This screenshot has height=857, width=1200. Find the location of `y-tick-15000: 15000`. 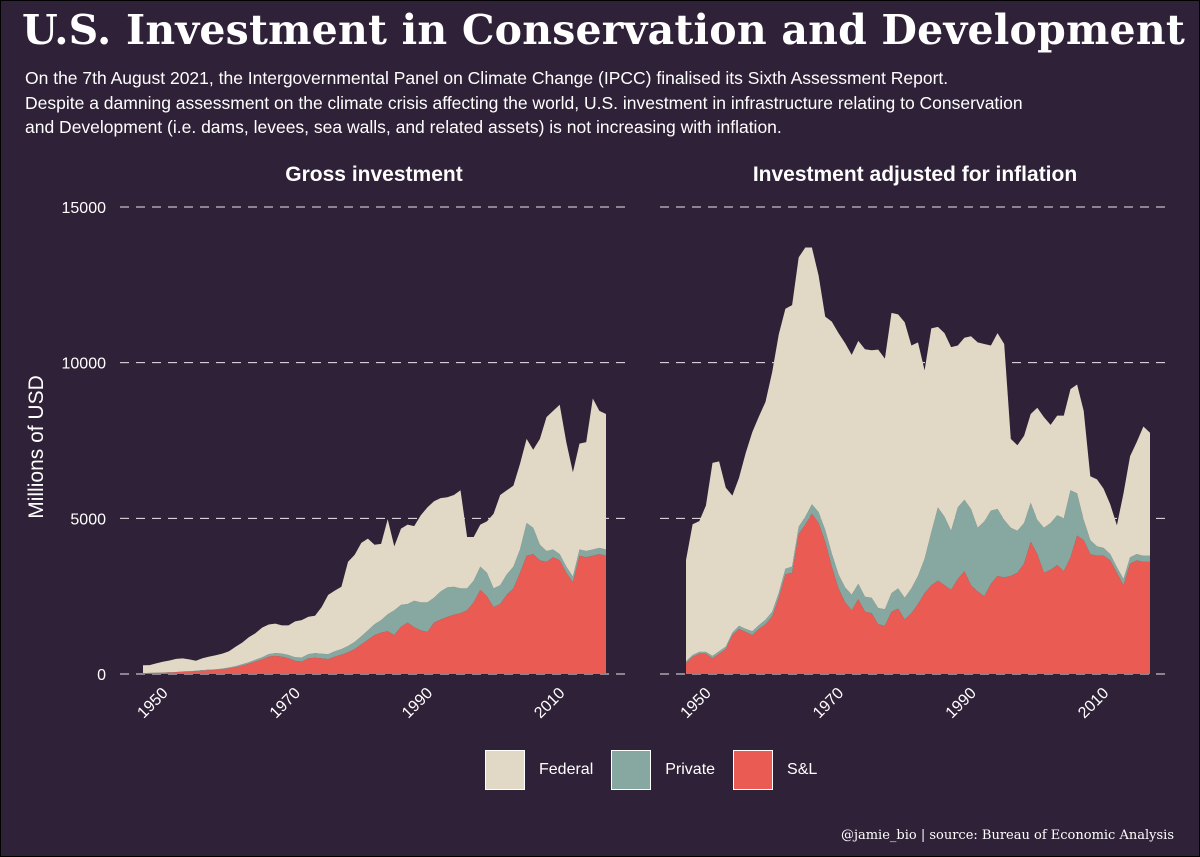

y-tick-15000: 15000 is located at coordinates (84, 208).